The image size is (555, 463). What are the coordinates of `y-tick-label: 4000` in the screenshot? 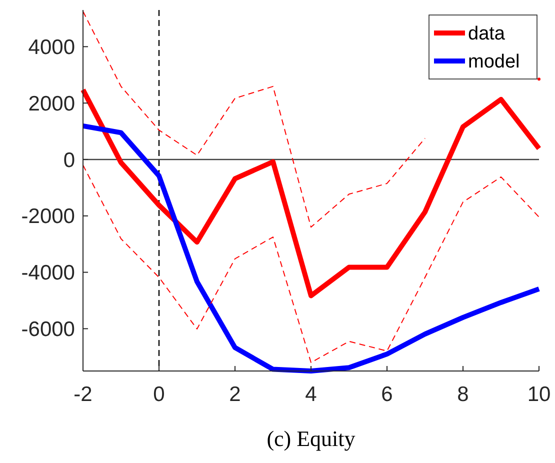 It's located at (51, 48).